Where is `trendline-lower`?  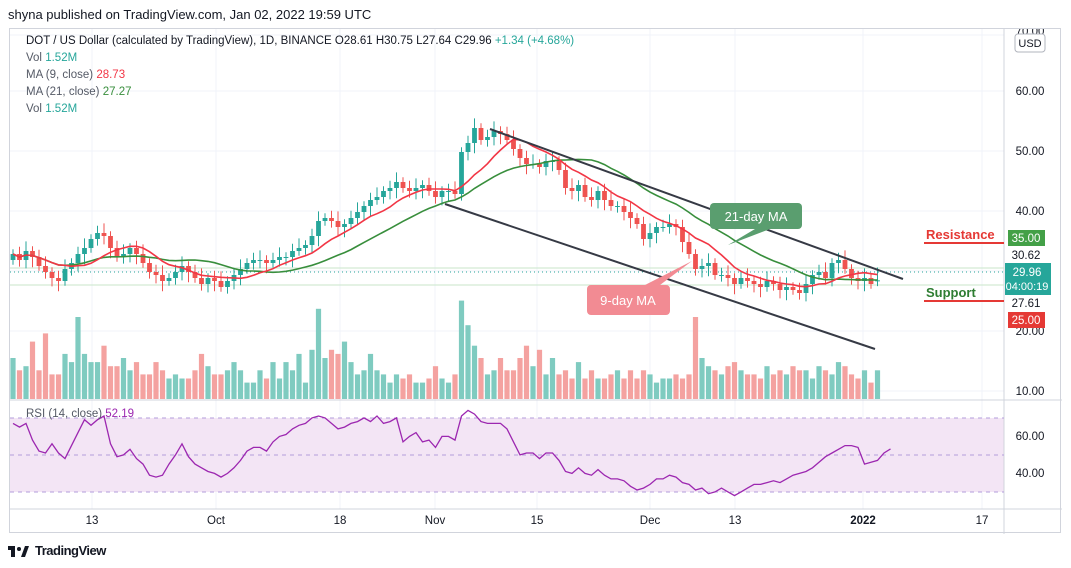 trendline-lower is located at coordinates (660, 276).